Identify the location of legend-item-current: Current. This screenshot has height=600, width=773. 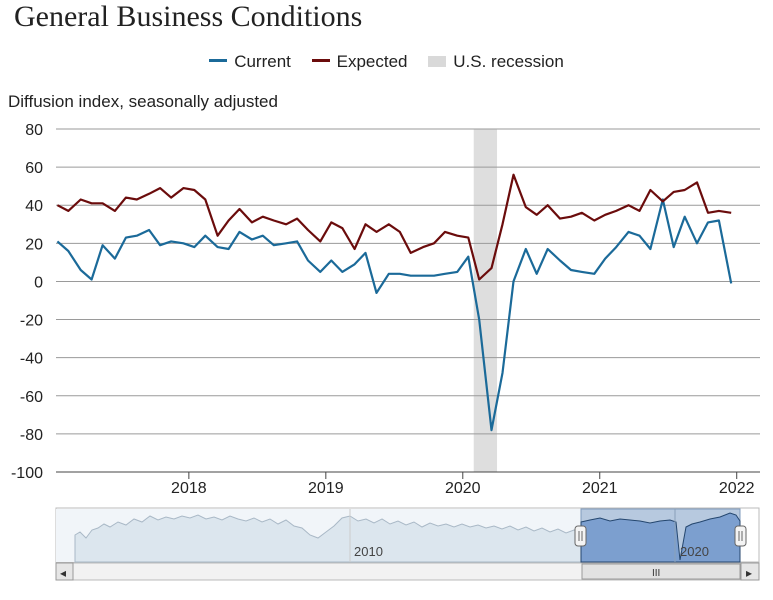
(250, 62).